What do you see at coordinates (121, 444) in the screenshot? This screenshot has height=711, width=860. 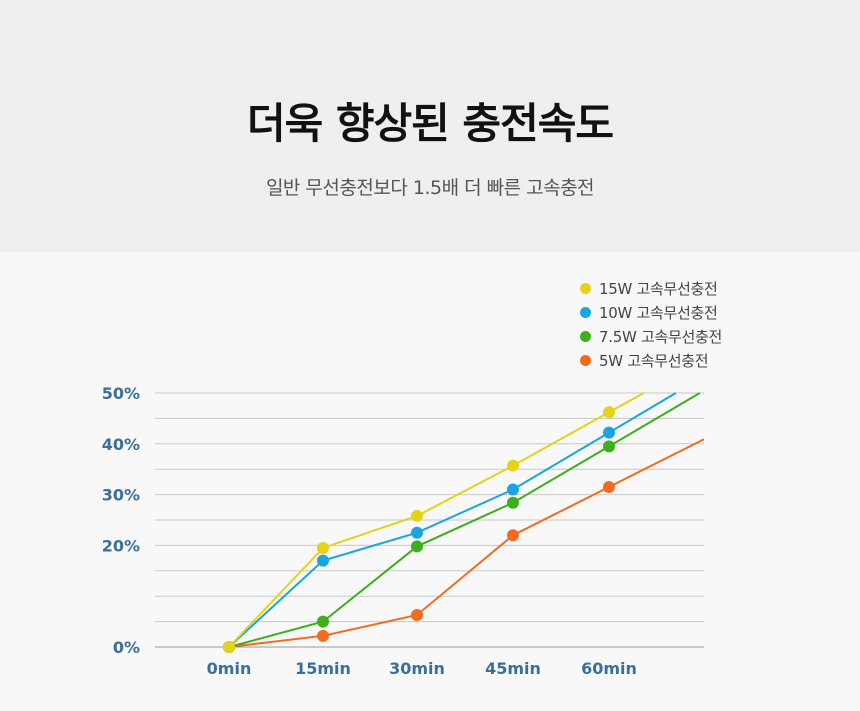 I see `y-tick-label: 40%` at bounding box center [121, 444].